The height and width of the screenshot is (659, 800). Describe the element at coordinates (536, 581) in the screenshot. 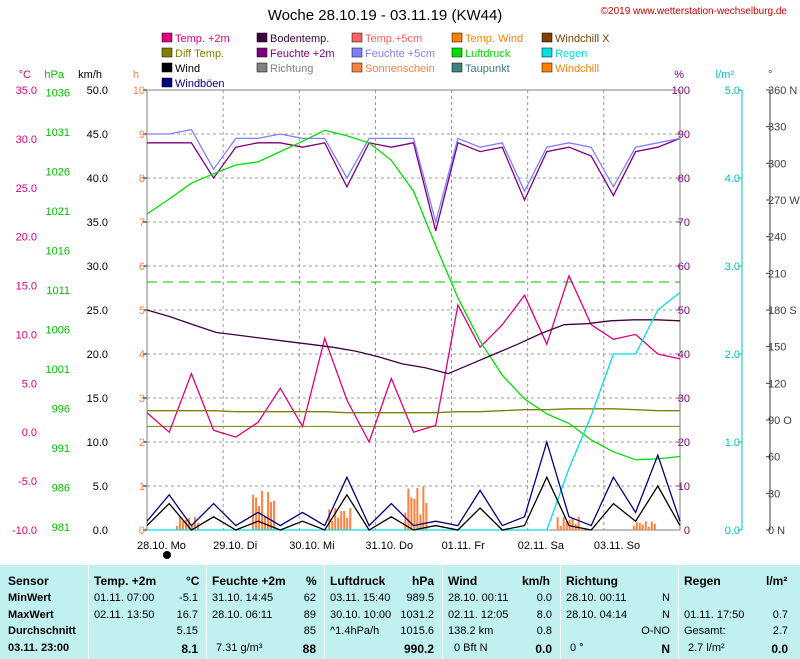

I see `wind-unit: km/h` at that location.